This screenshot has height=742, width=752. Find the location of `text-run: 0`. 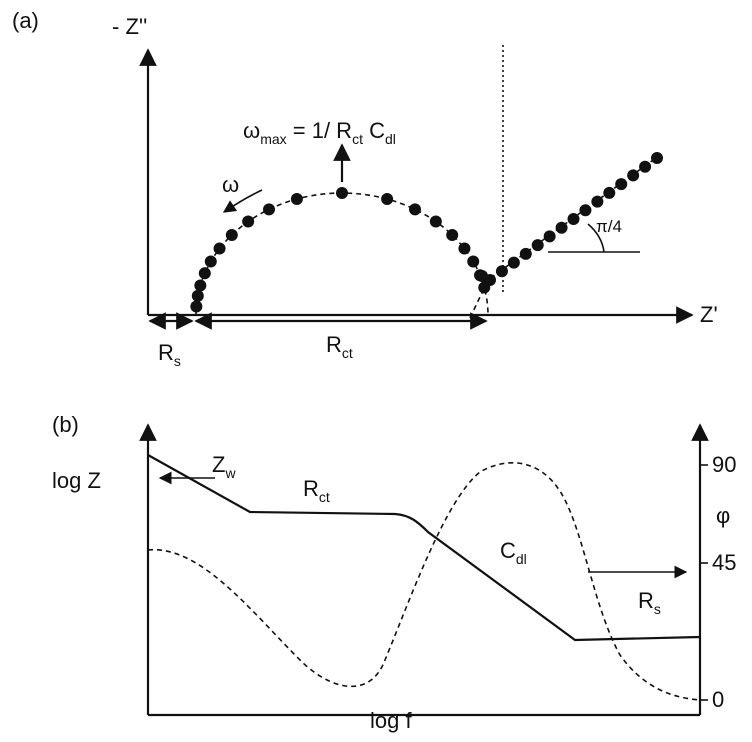

text-run: 0 is located at coordinates (718, 699).